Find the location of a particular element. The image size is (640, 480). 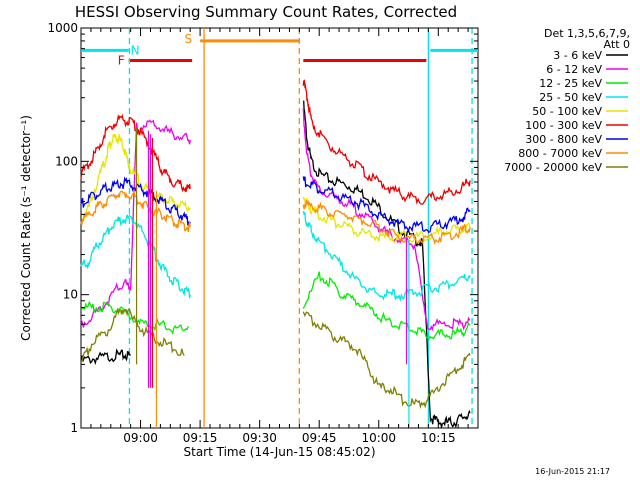

legend-entry-label: 7000 - 20000 keV is located at coordinates (553, 167).